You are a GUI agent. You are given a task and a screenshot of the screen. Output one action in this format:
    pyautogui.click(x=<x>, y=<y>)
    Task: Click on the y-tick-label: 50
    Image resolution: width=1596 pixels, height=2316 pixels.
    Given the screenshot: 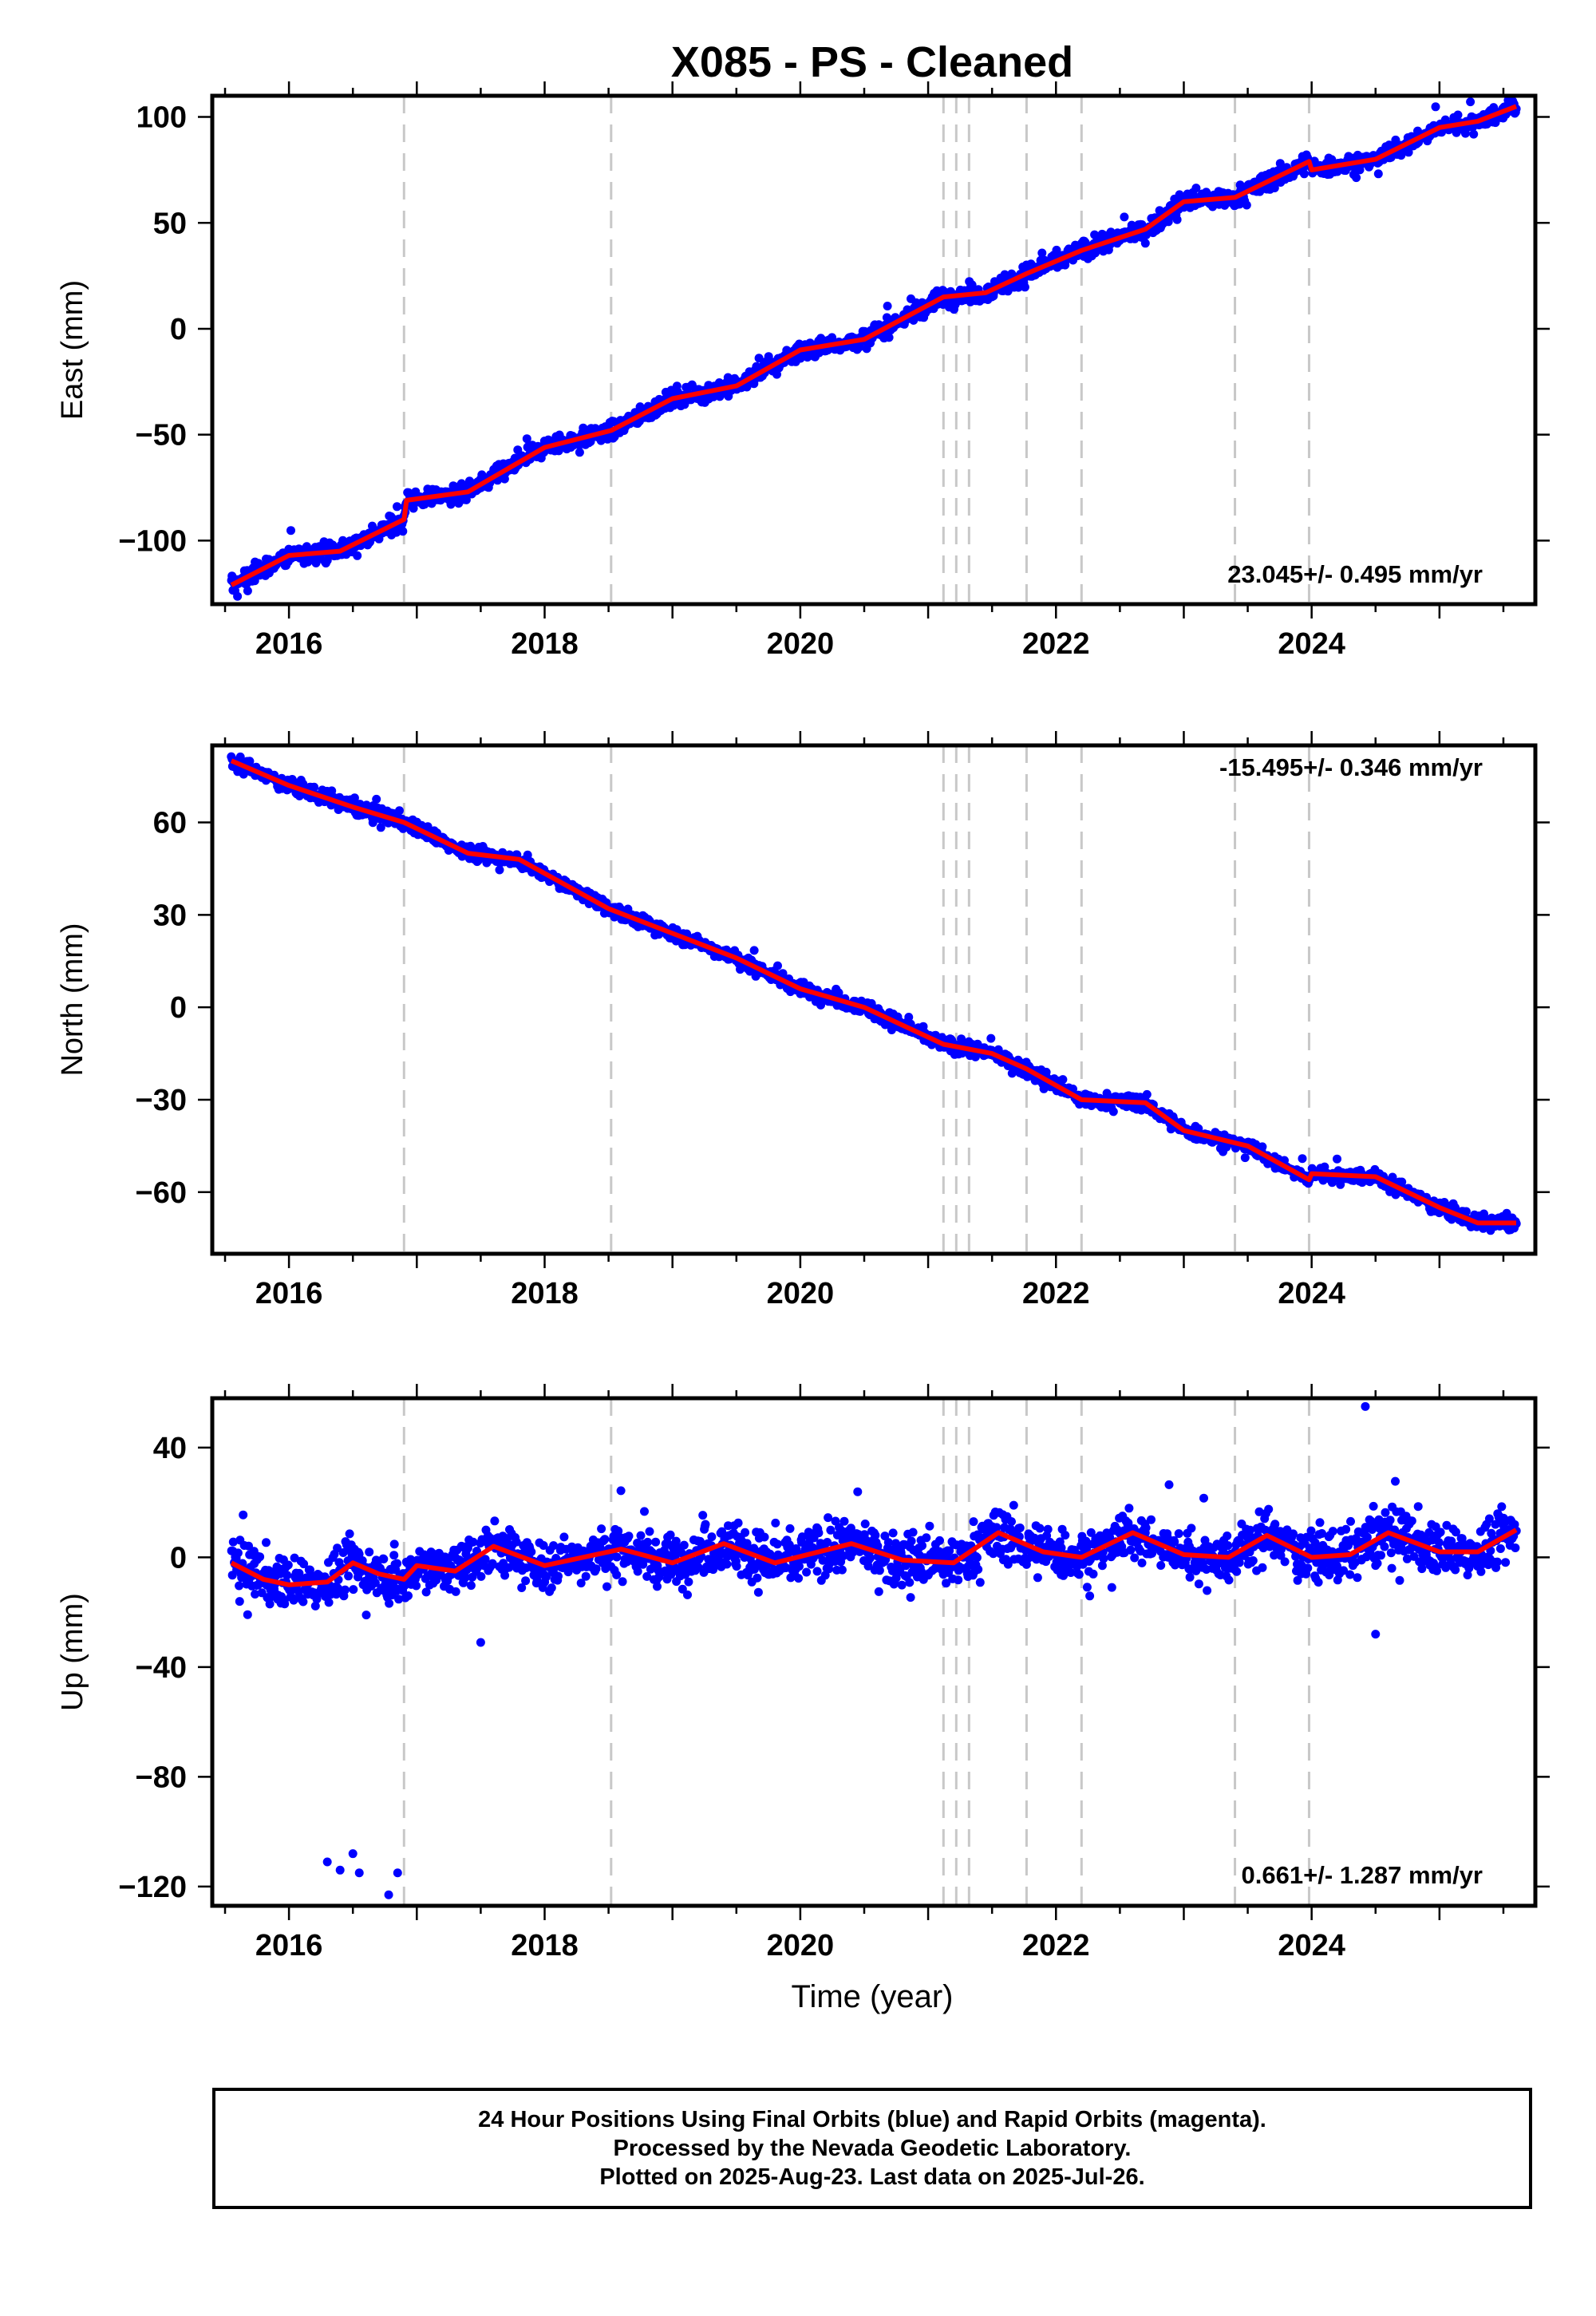 What is the action you would take?
    pyautogui.click(x=170, y=223)
    